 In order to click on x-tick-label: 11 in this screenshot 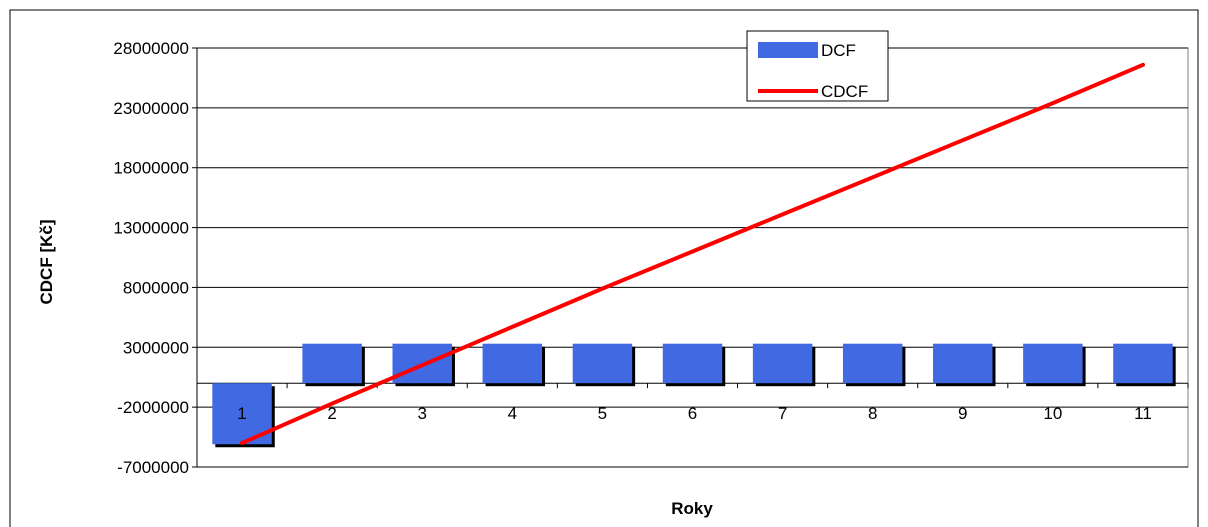, I will do `click(1143, 413)`.